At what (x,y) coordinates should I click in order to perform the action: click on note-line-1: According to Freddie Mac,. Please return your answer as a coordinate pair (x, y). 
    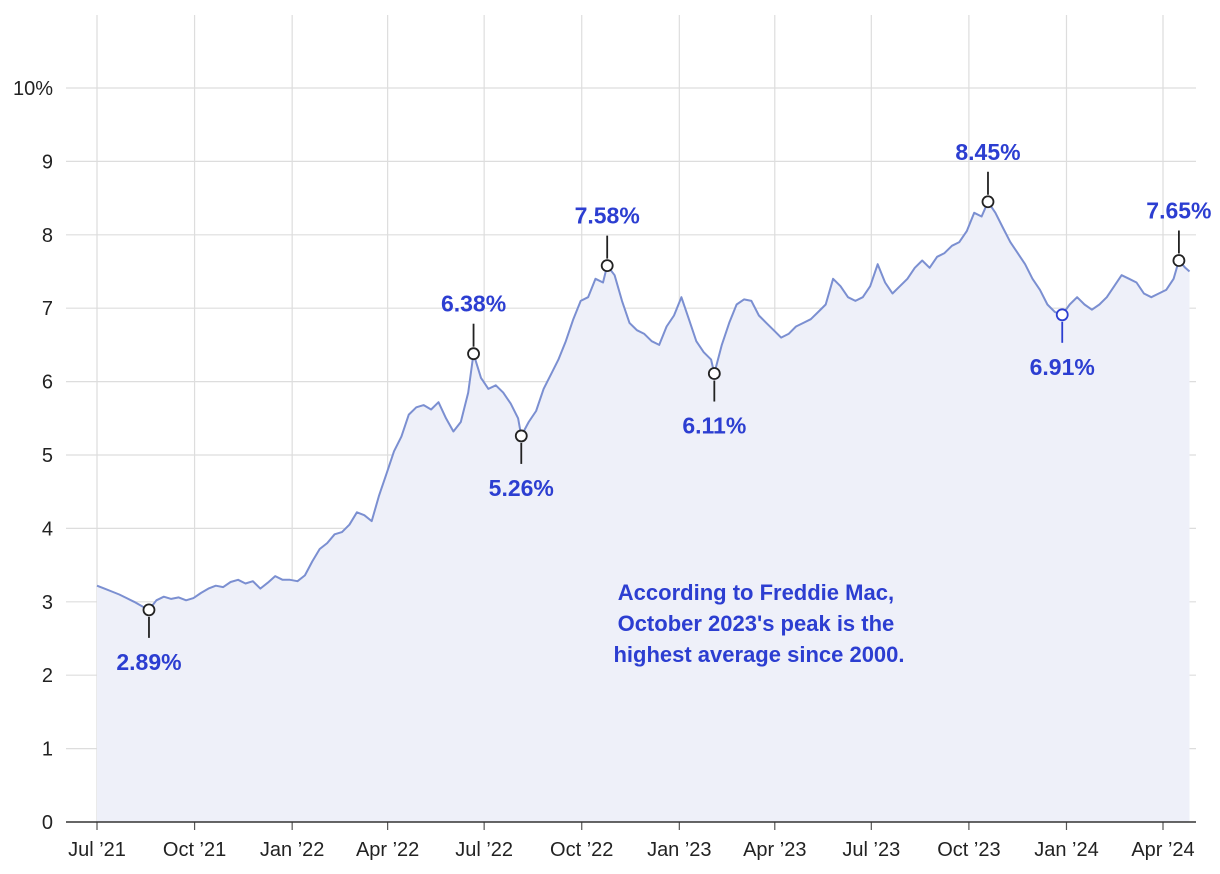
    Looking at the image, I should click on (756, 592).